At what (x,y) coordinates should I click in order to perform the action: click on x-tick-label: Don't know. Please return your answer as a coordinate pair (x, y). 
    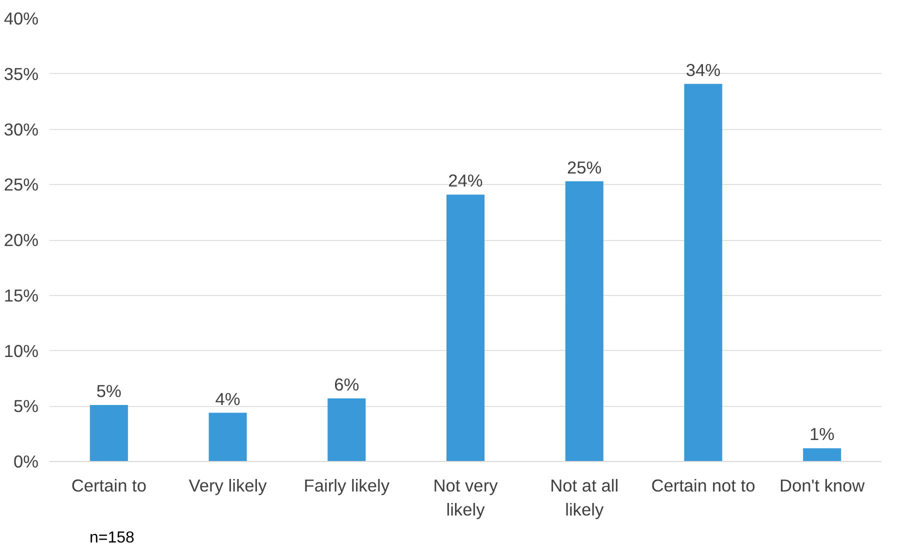
    Looking at the image, I should click on (822, 486).